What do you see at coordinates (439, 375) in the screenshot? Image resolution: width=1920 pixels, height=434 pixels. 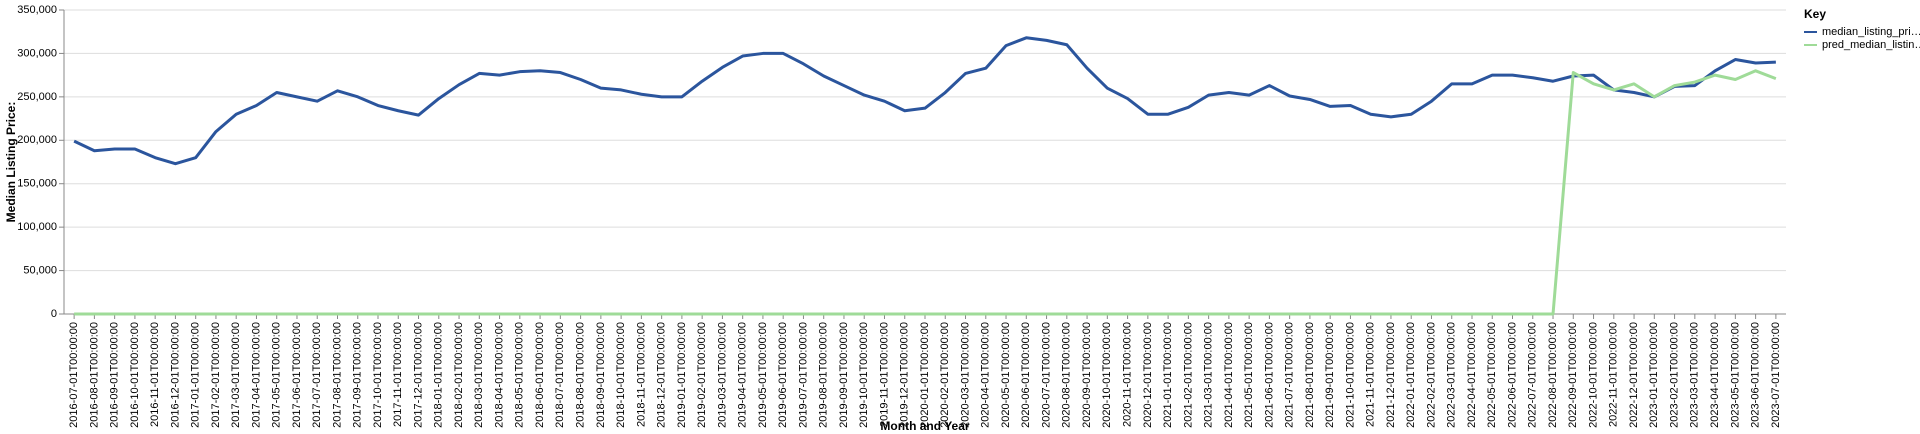 I see `x-tick-label: 2018-01-01T00:00:00` at bounding box center [439, 375].